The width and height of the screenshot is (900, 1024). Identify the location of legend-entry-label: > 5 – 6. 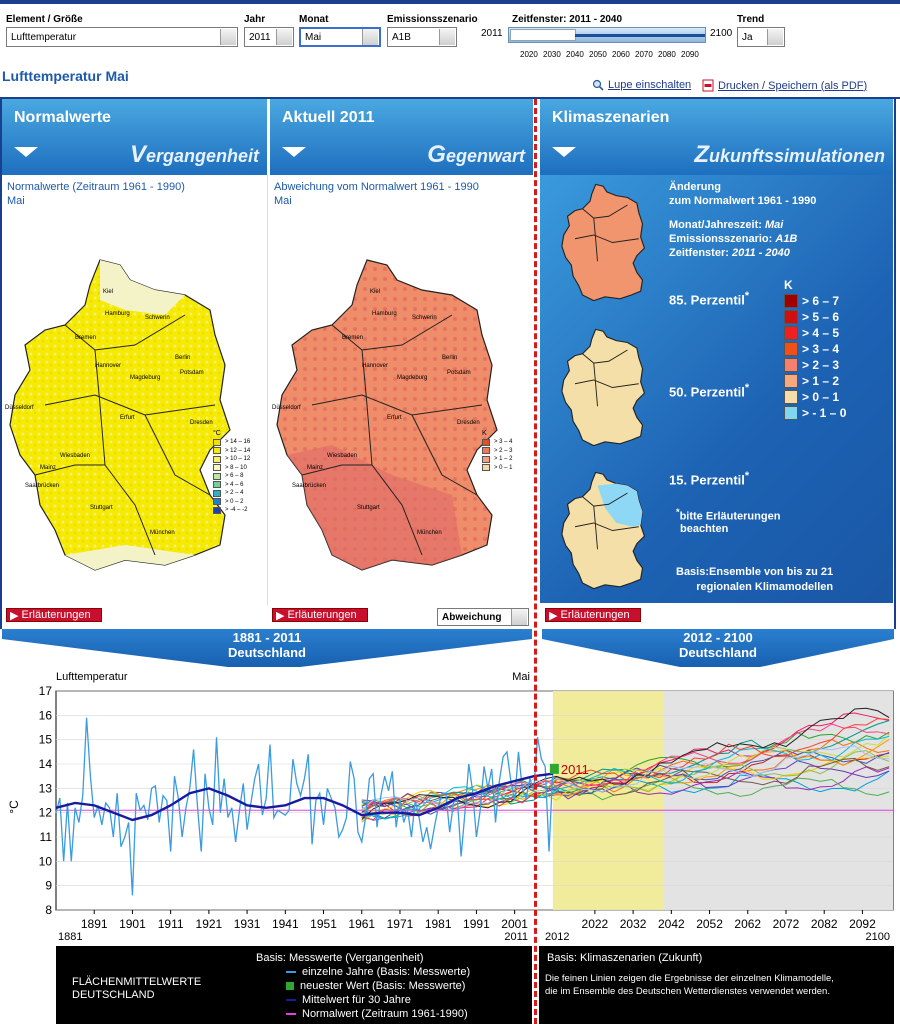
(821, 317).